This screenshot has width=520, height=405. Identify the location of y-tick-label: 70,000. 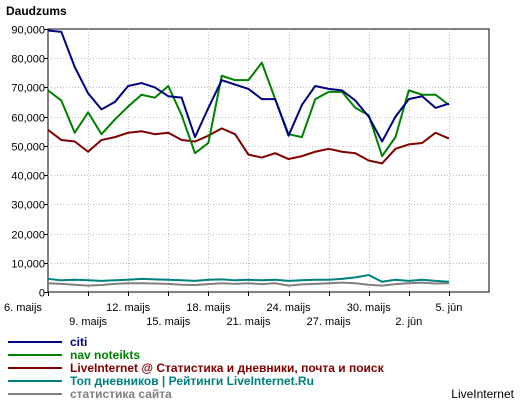
(28, 89).